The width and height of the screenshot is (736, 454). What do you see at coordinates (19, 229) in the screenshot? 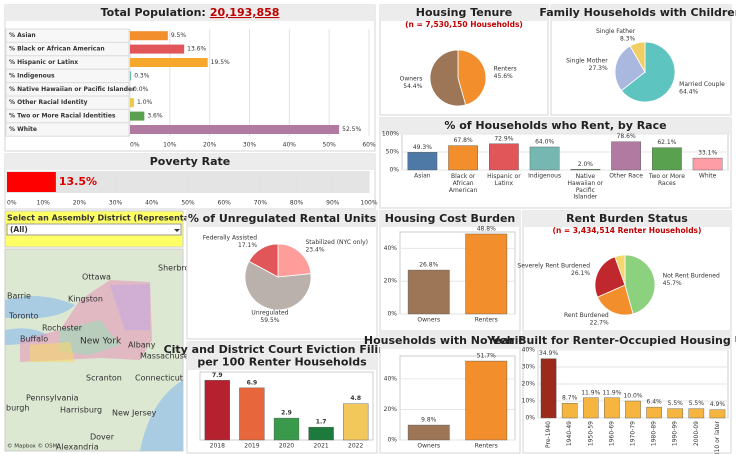
I see `filter-value: (All)` at bounding box center [19, 229].